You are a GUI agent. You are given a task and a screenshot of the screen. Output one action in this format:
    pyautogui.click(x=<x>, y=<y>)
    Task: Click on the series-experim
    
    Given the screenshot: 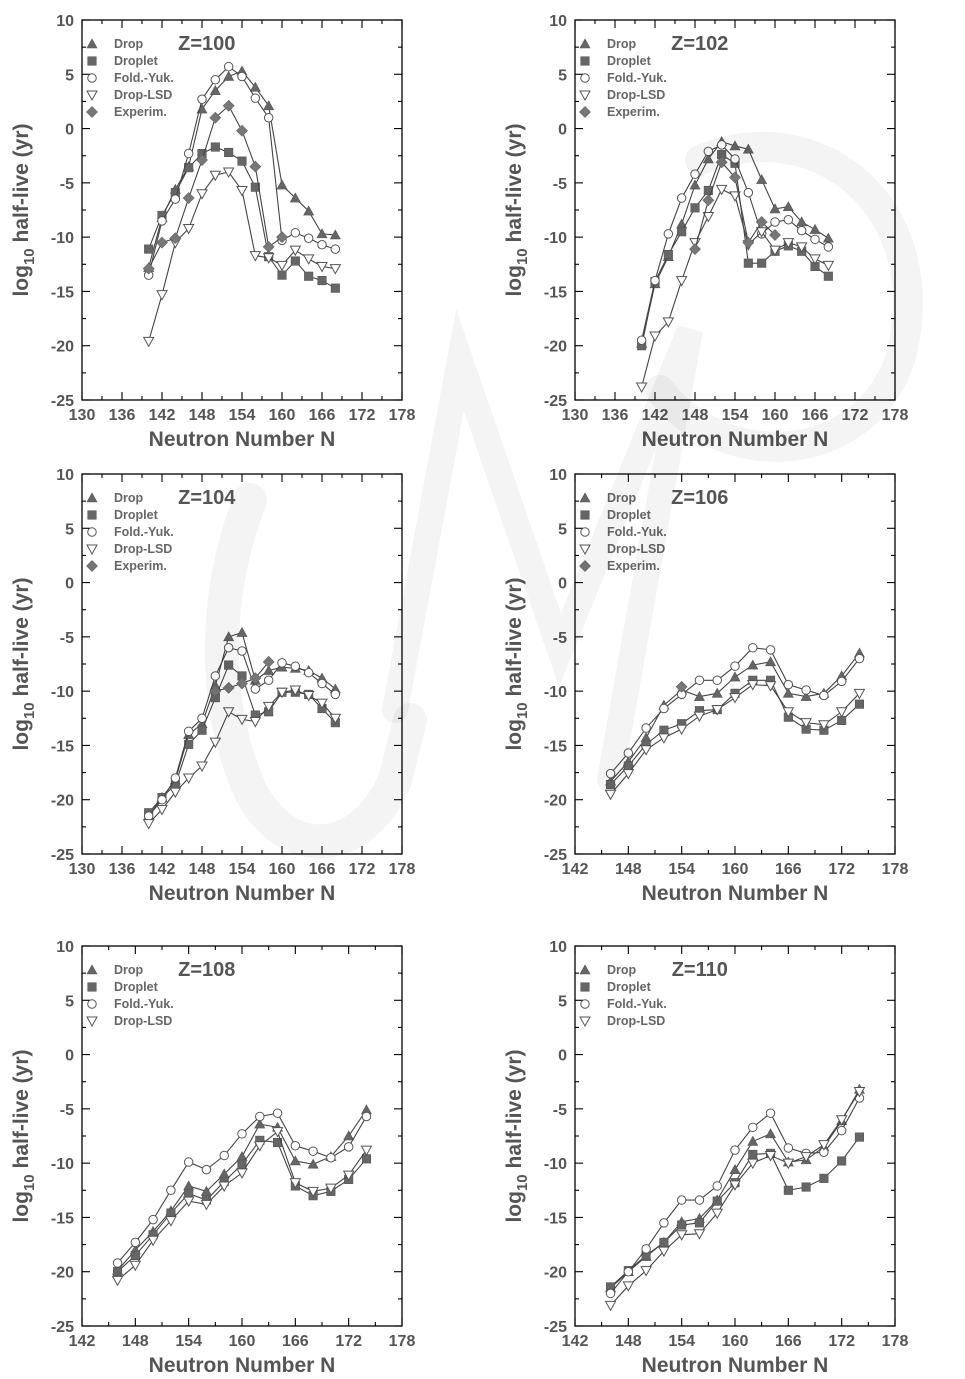 What is the action you would take?
    pyautogui.click(x=681, y=686)
    